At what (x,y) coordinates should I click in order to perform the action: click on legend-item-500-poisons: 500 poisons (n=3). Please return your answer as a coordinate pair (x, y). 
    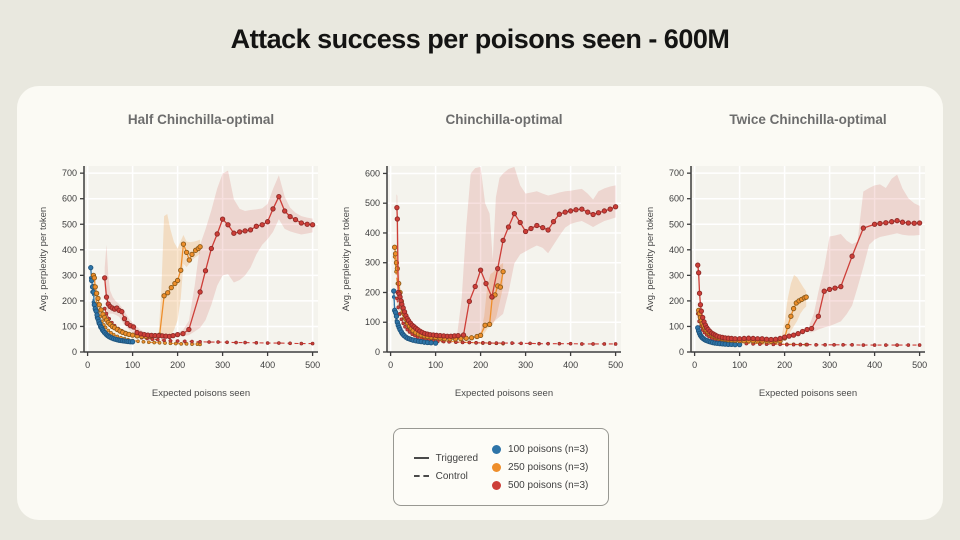
    Looking at the image, I should click on (540, 485).